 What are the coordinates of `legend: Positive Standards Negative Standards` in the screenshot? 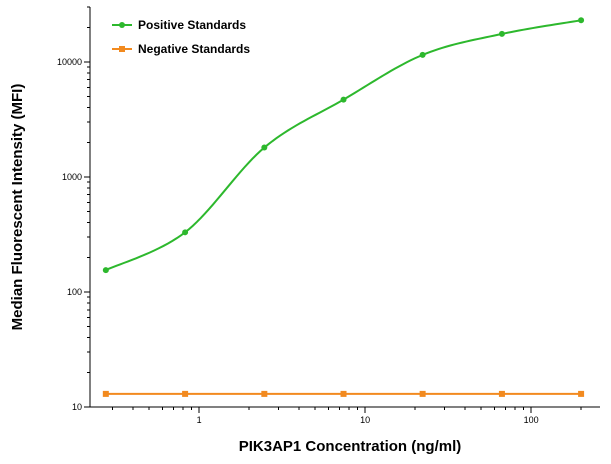 It's located at (181, 37).